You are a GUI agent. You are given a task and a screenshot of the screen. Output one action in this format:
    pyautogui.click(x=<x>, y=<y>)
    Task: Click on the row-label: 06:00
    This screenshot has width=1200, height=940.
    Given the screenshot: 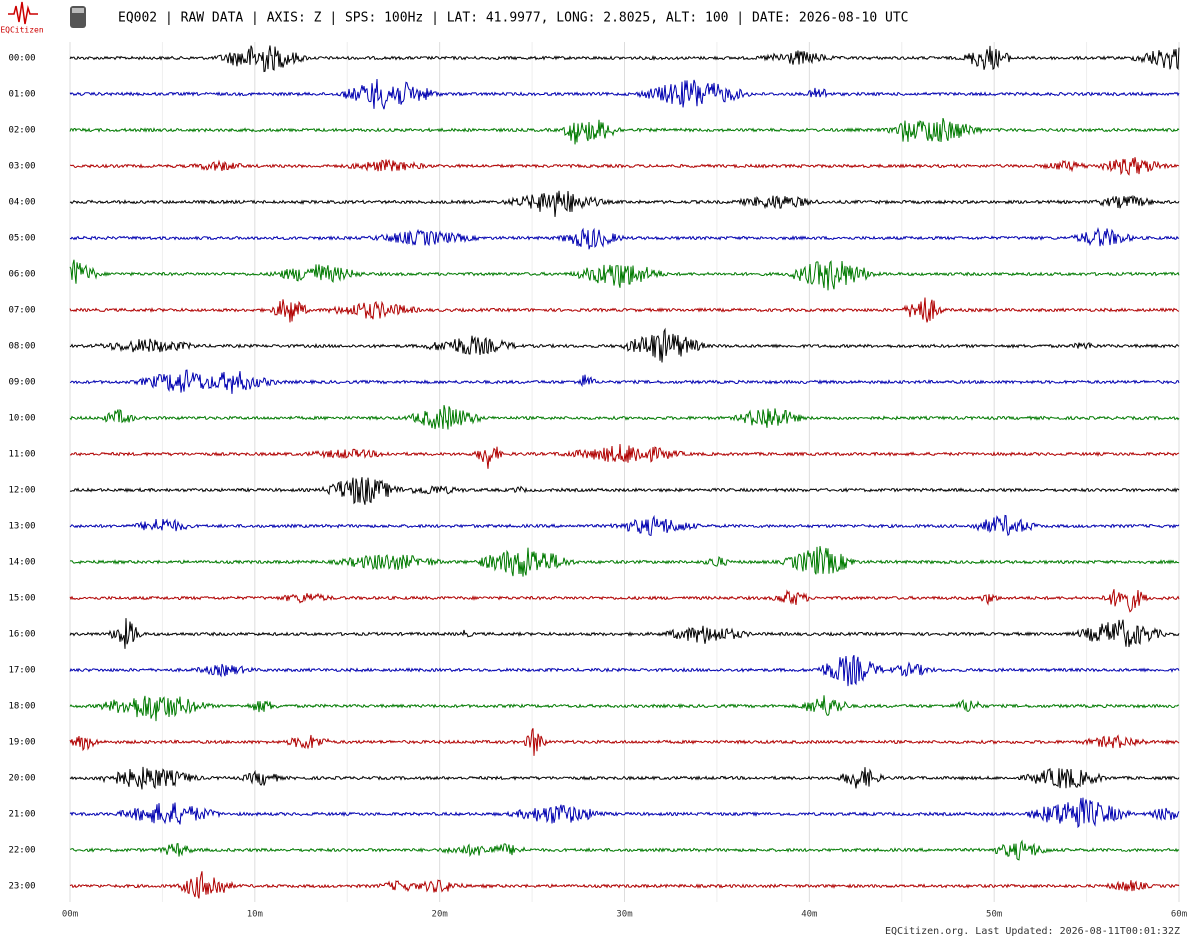 What is the action you would take?
    pyautogui.click(x=21, y=275)
    